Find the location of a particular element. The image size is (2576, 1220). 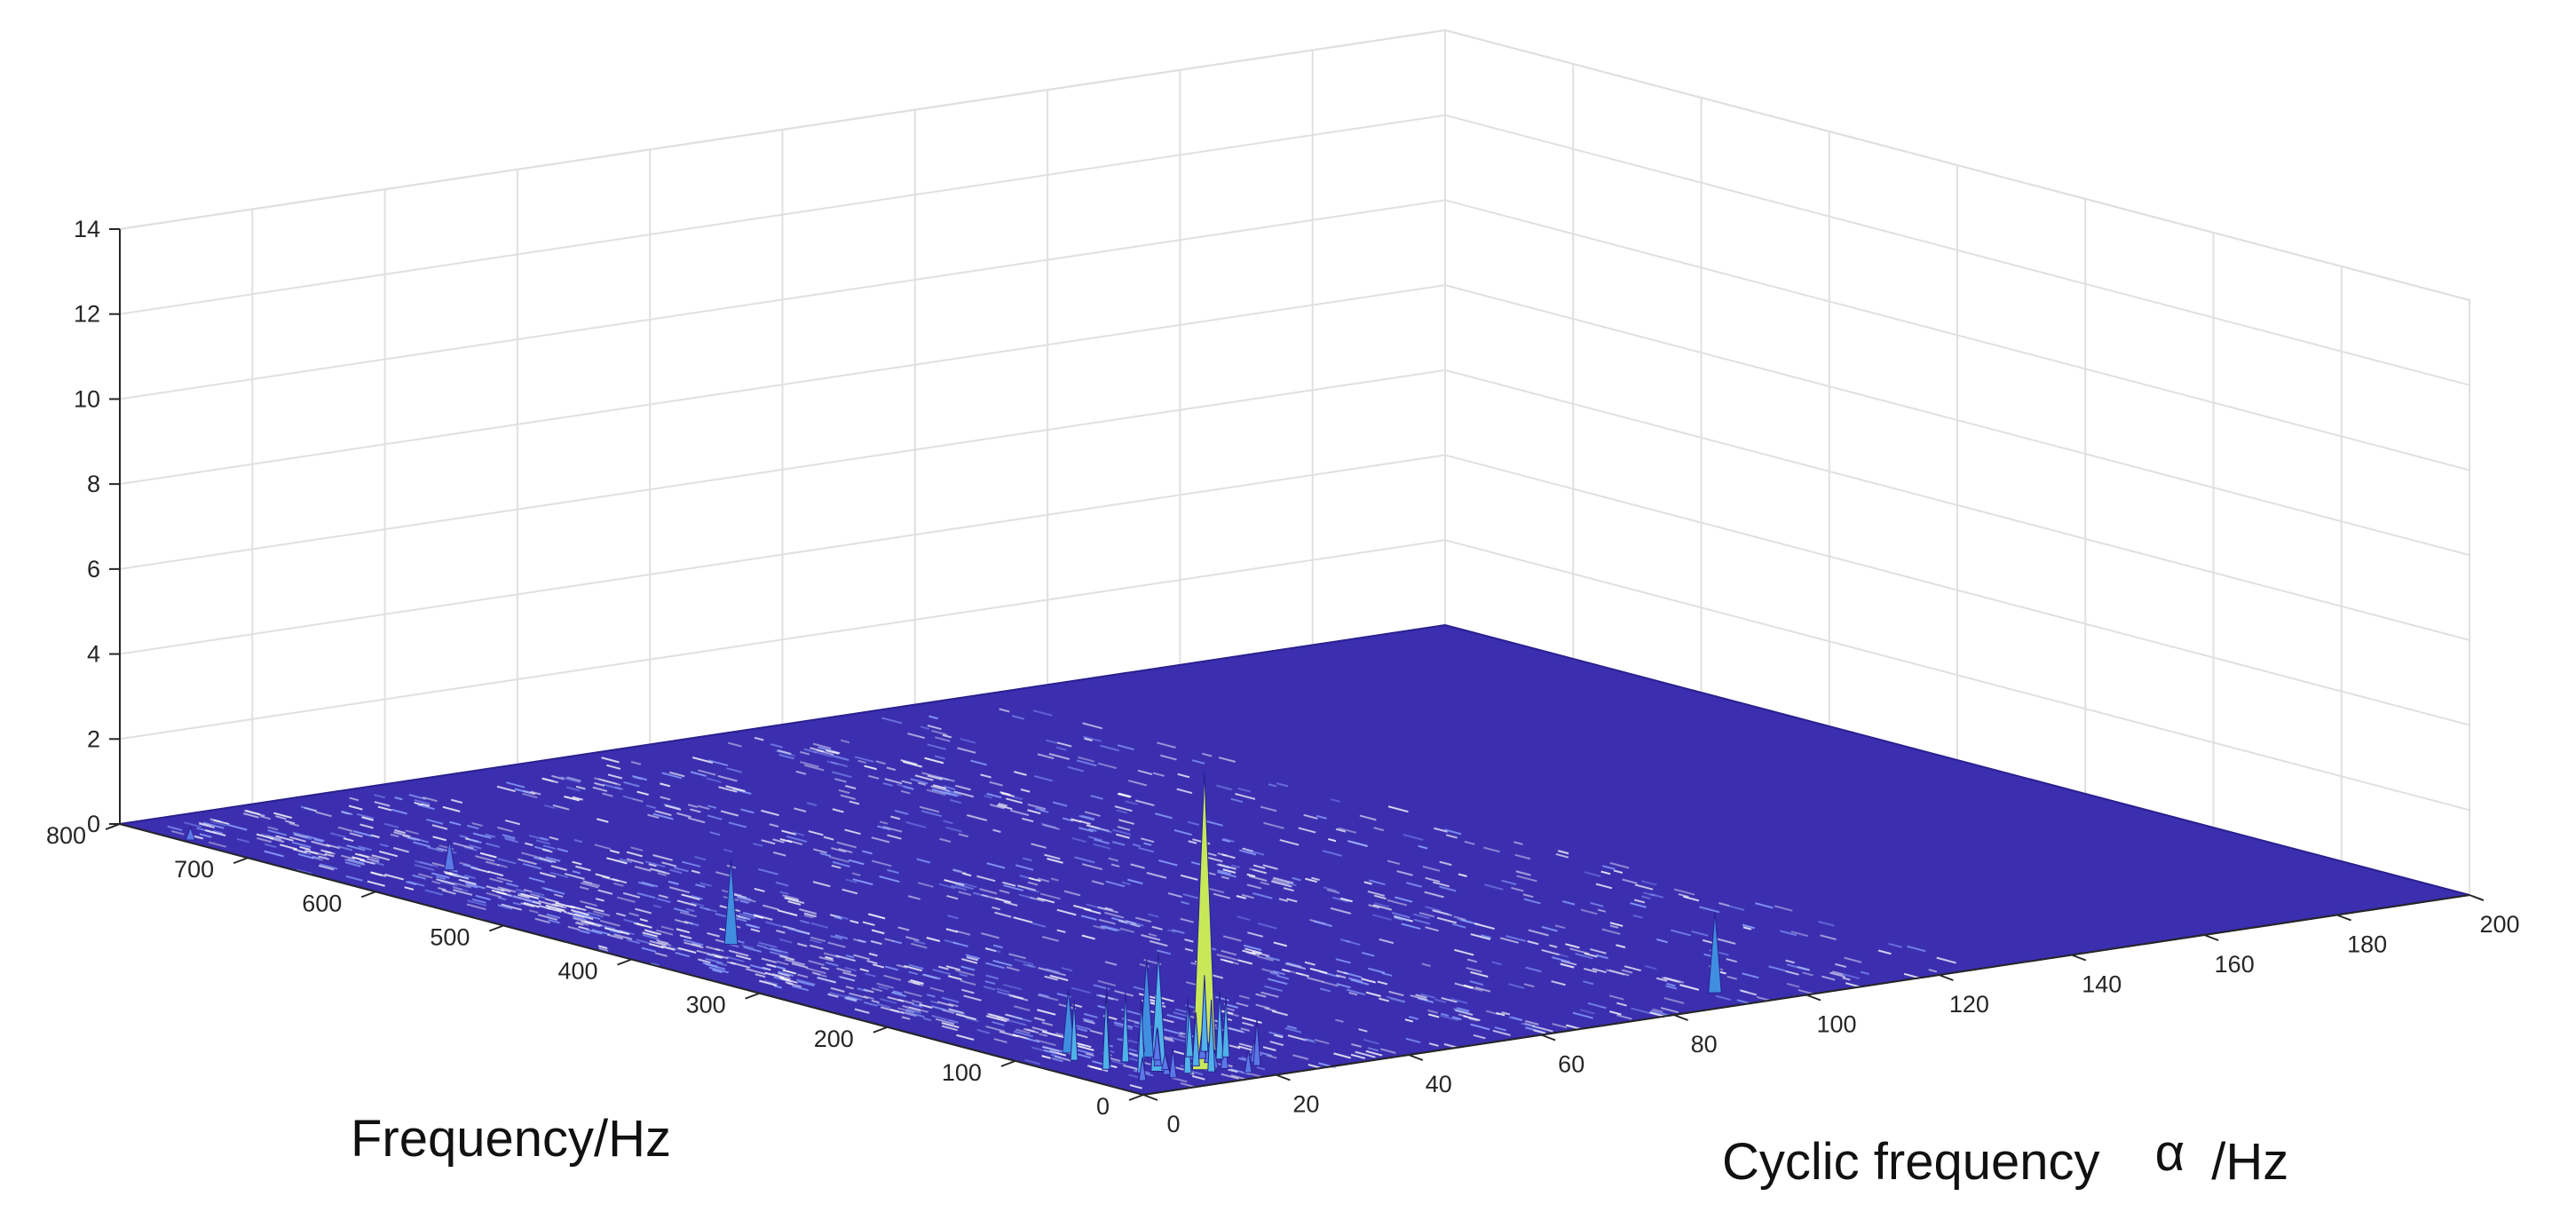

frequency-tick-mark is located at coordinates (113, 826).